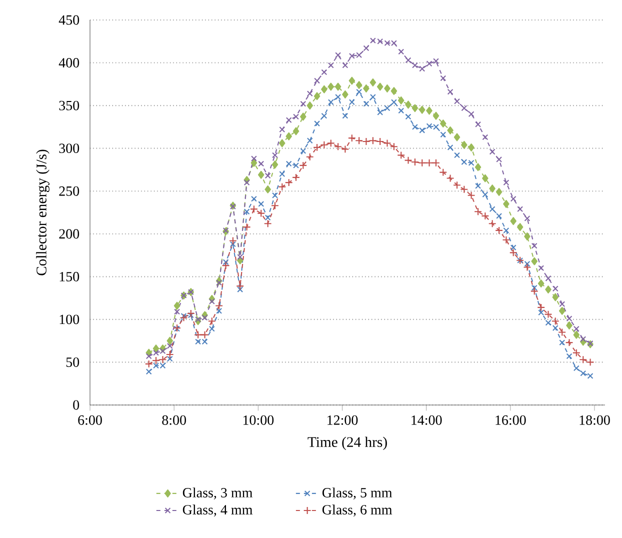 Image resolution: width=622 pixels, height=538 pixels. What do you see at coordinates (69, 105) in the screenshot?
I see `y-tick-label: 350` at bounding box center [69, 105].